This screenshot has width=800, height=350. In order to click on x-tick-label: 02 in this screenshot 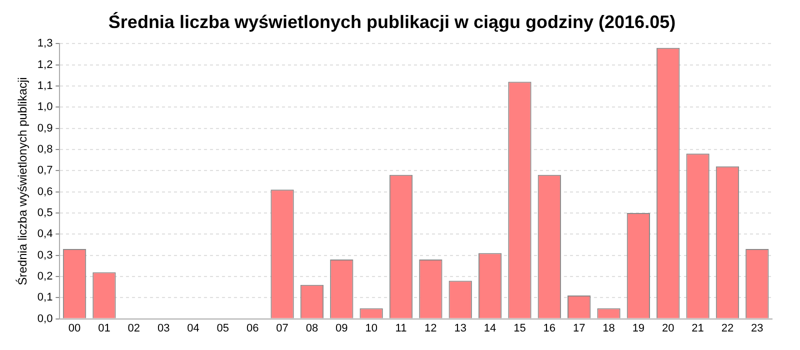, I will do `click(134, 328)`.